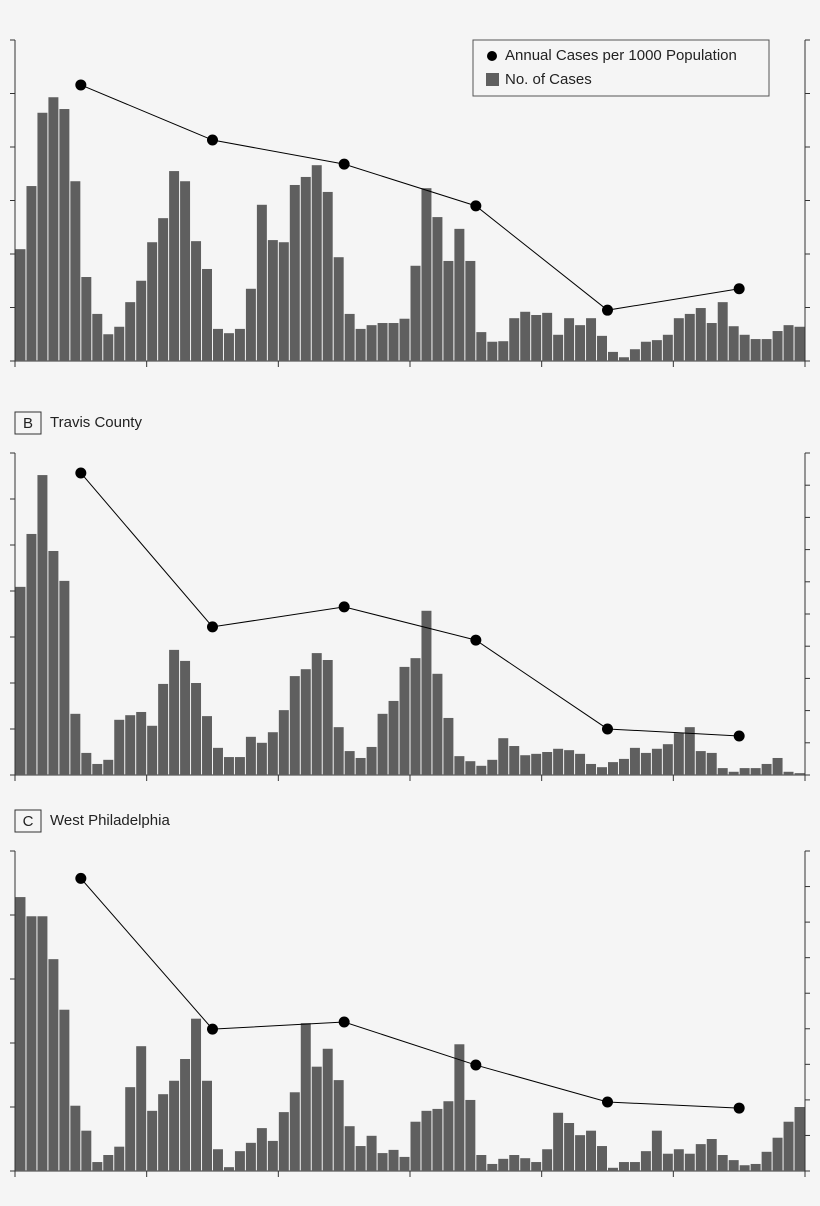  I want to click on panel-title: West Philadelphia, so click(110, 820).